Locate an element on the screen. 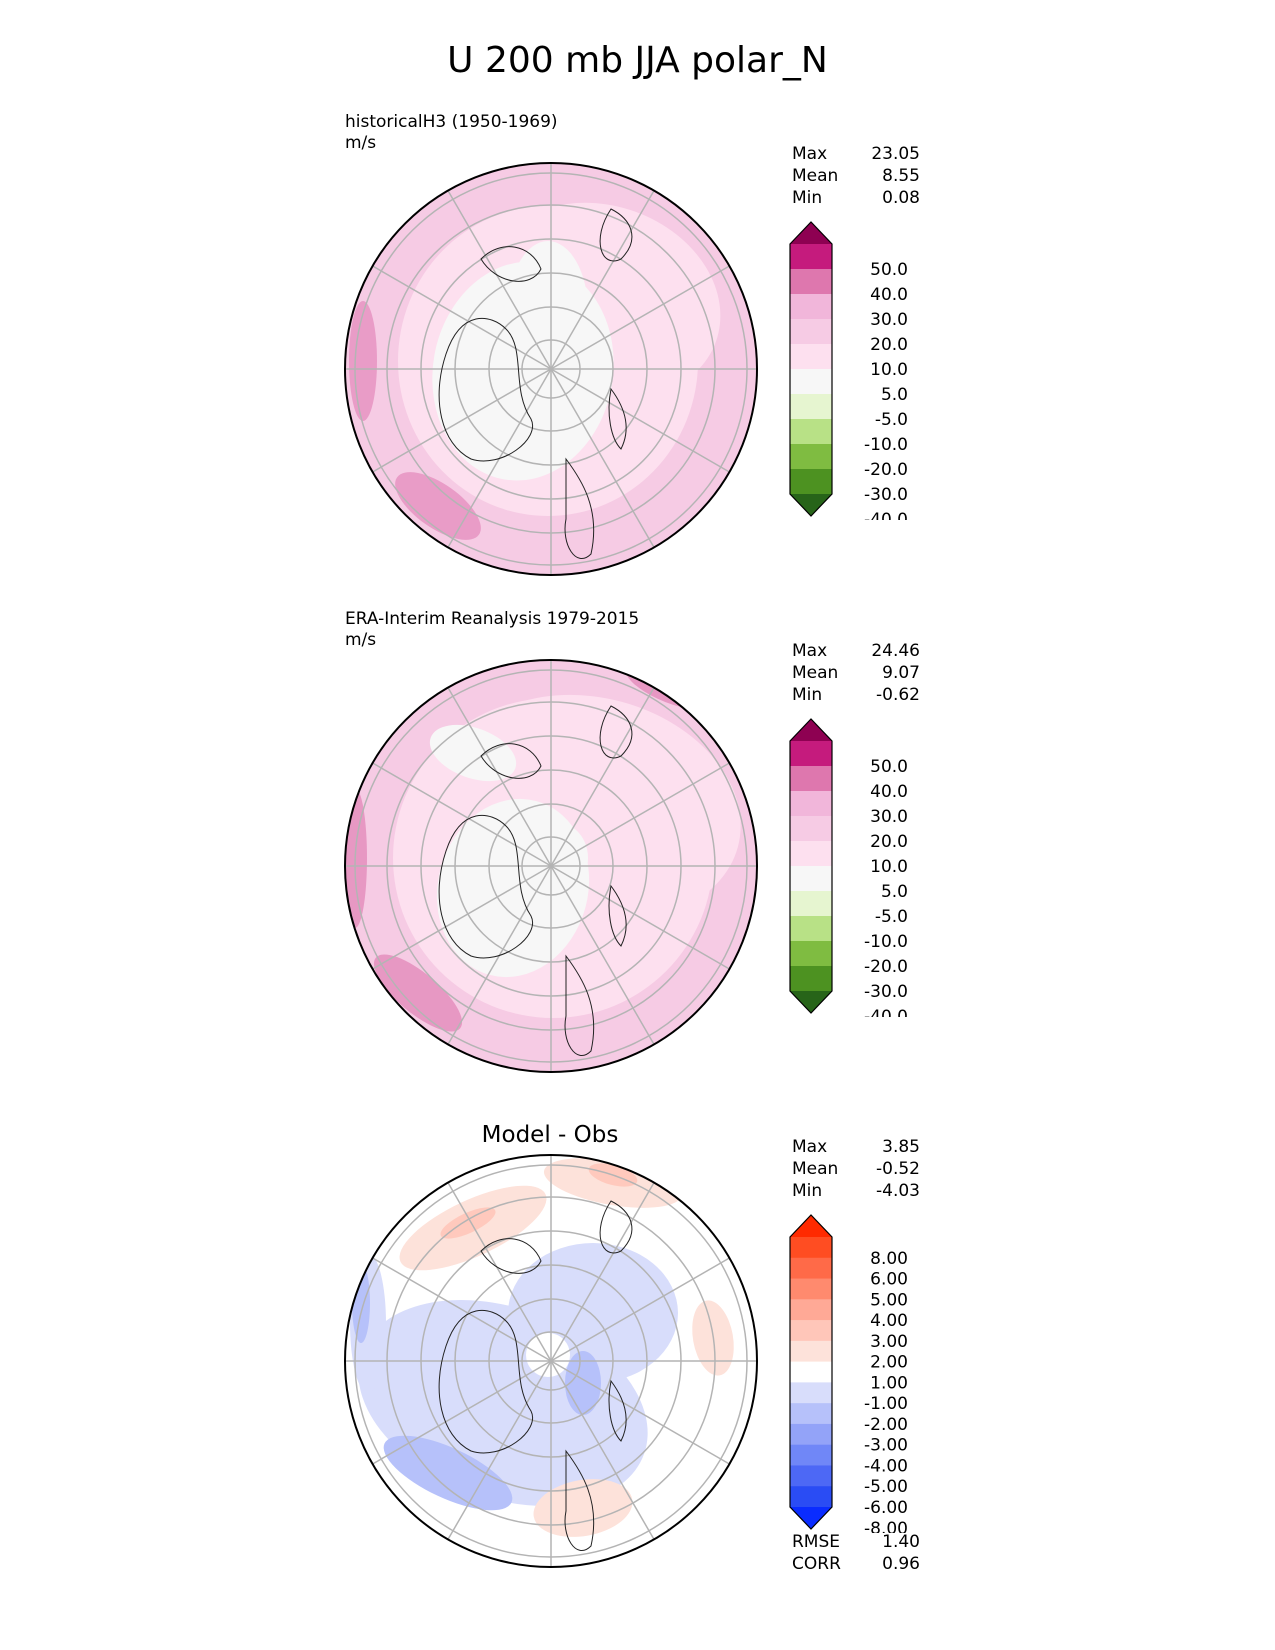 Image resolution: width=1275 pixels, height=1650 pixels. panel-obs-units: m/s is located at coordinates (361, 640).